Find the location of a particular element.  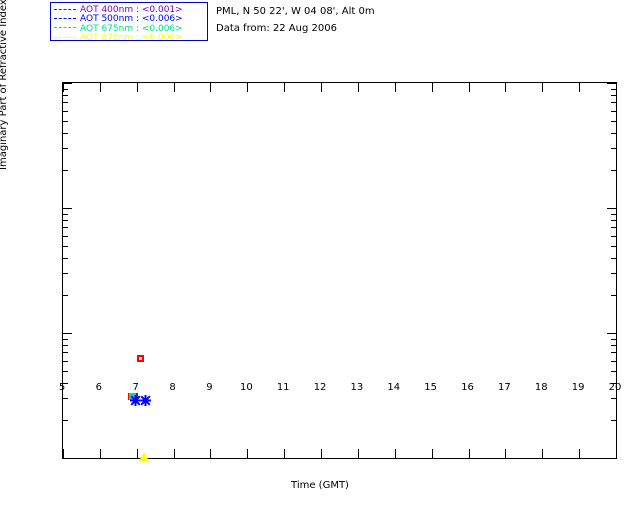

x-tick-label-10: 10 is located at coordinates (246, 387).